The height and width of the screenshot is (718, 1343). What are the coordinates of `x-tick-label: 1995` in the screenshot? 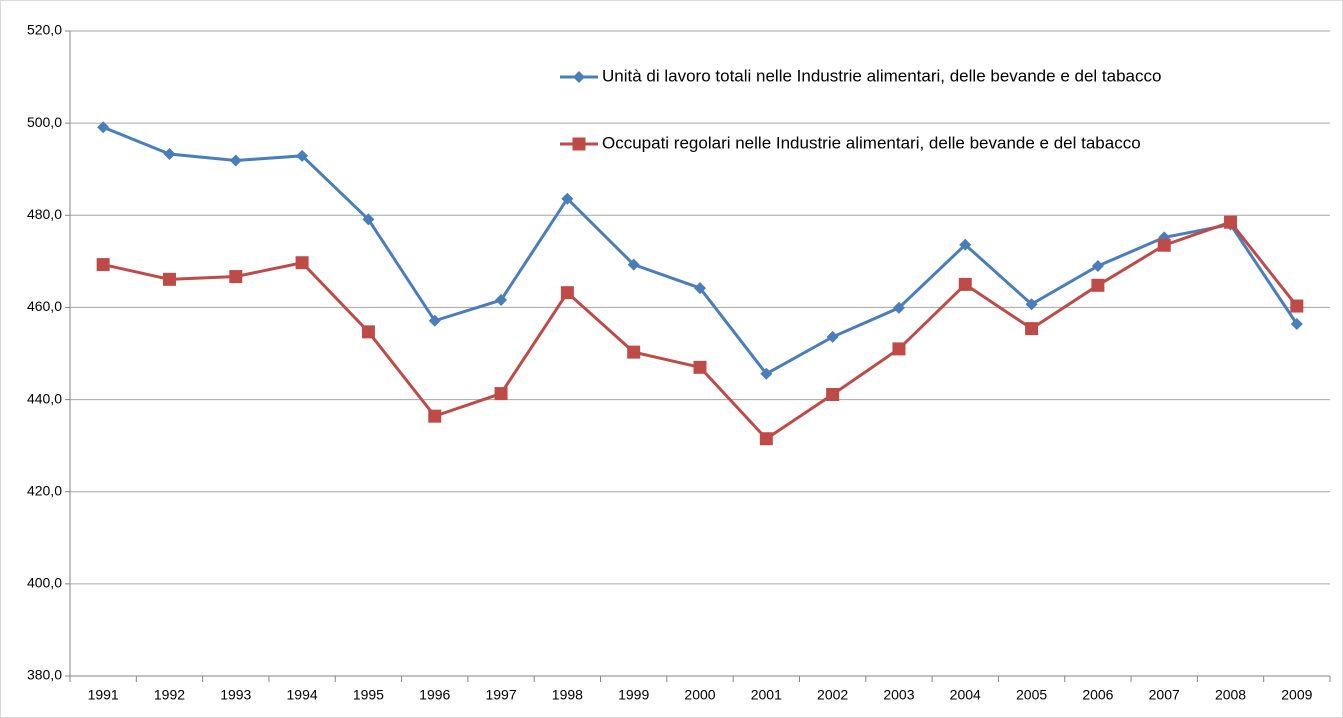 It's located at (368, 695).